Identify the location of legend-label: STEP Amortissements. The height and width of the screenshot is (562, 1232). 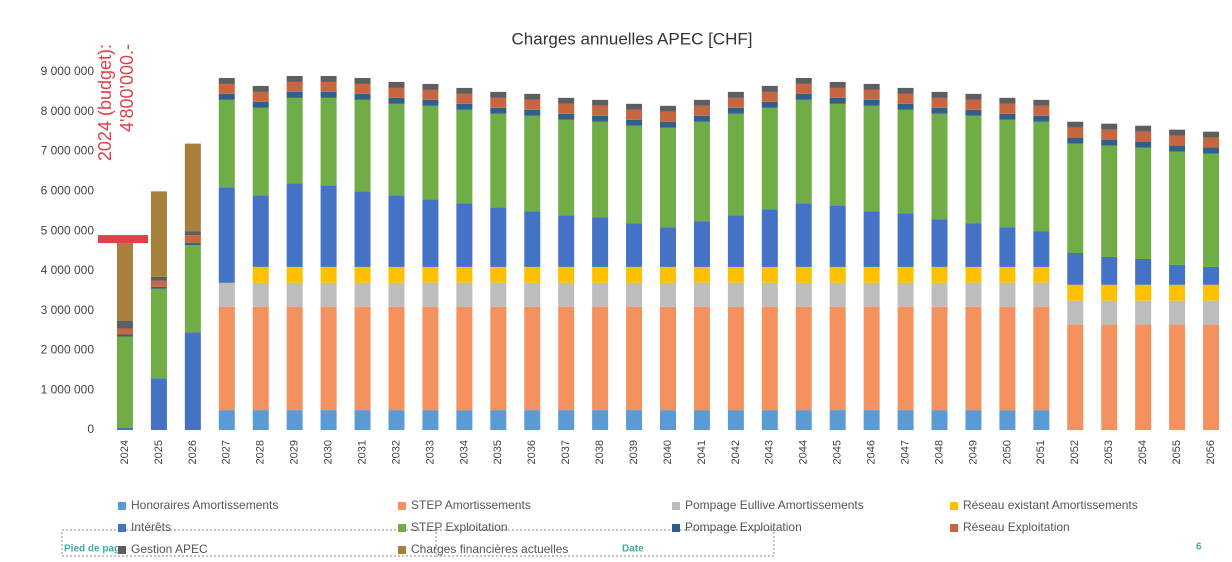
(471, 505).